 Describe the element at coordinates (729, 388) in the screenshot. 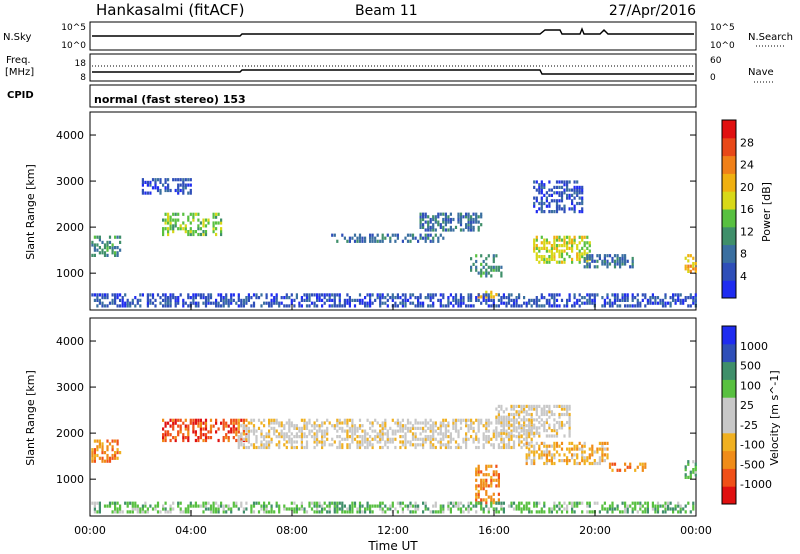

I see `colorbar-swatch` at that location.